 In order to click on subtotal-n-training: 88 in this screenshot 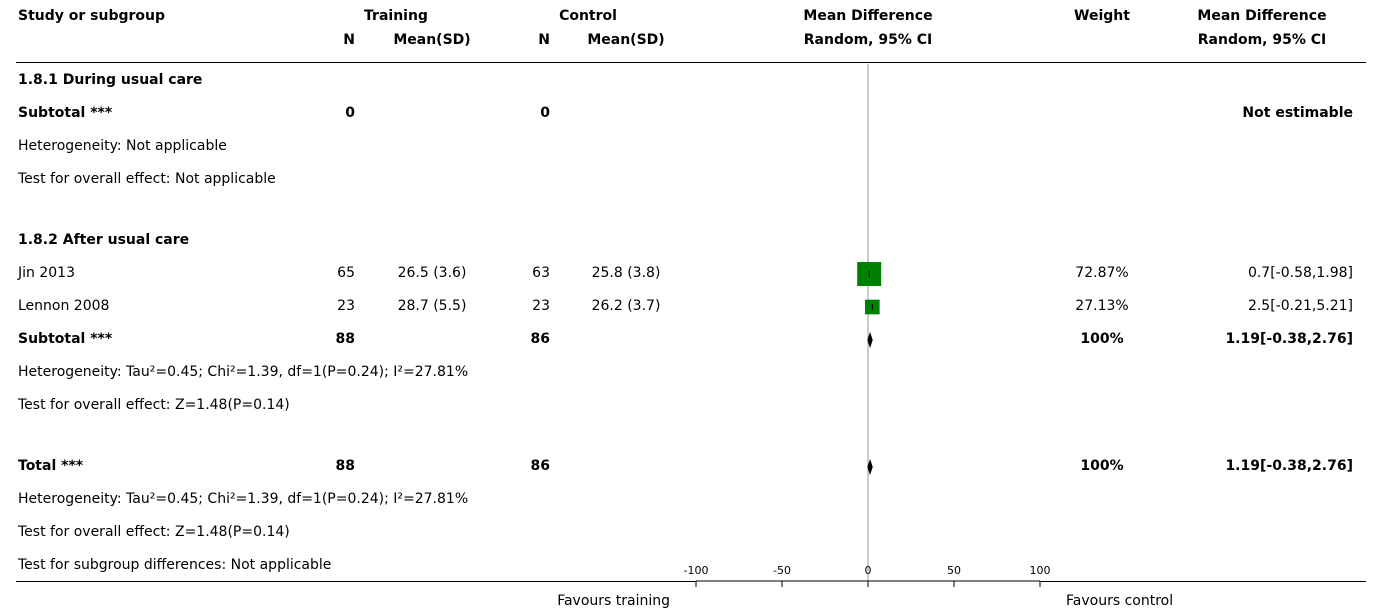, I will do `click(345, 339)`.